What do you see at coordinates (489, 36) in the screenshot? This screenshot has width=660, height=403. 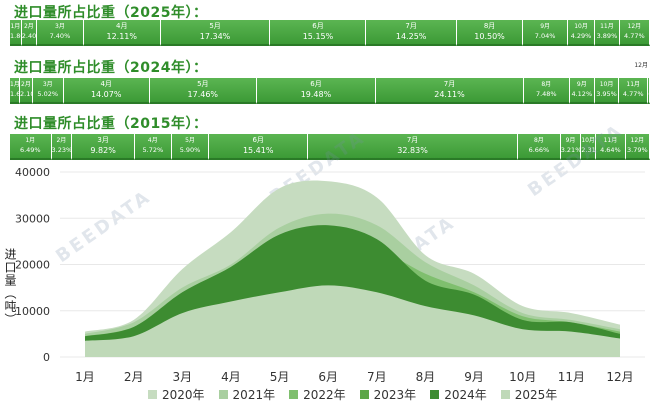 I see `share-percent-label: 10.50%` at bounding box center [489, 36].